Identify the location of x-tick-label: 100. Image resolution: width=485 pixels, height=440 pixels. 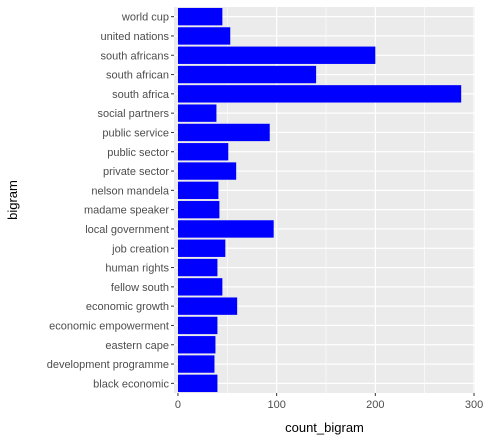
(276, 405).